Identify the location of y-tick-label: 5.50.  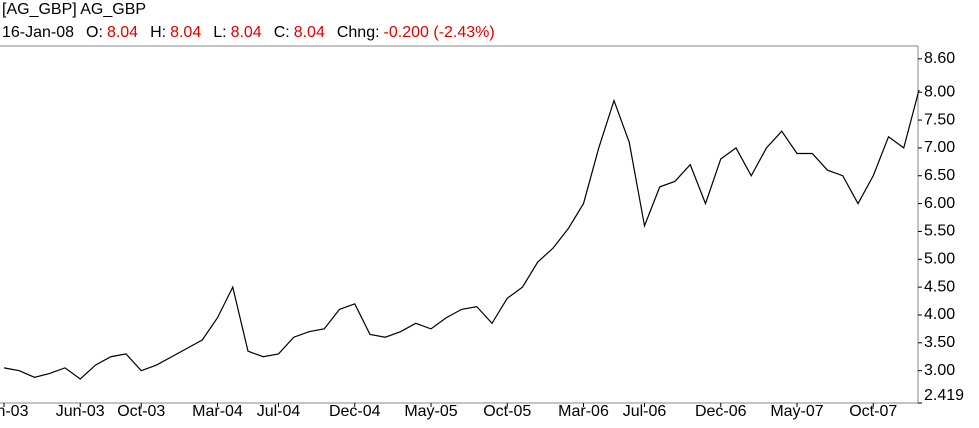
(939, 231).